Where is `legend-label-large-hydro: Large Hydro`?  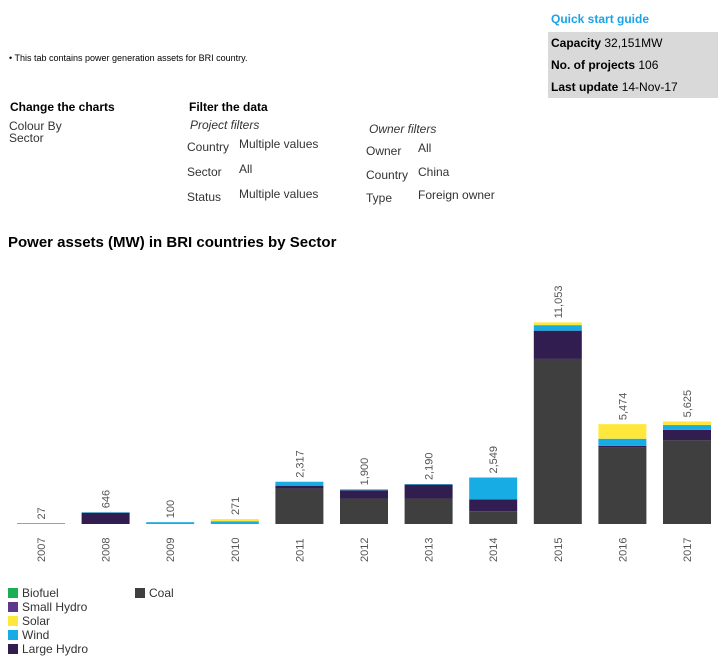 legend-label-large-hydro: Large Hydro is located at coordinates (55, 649).